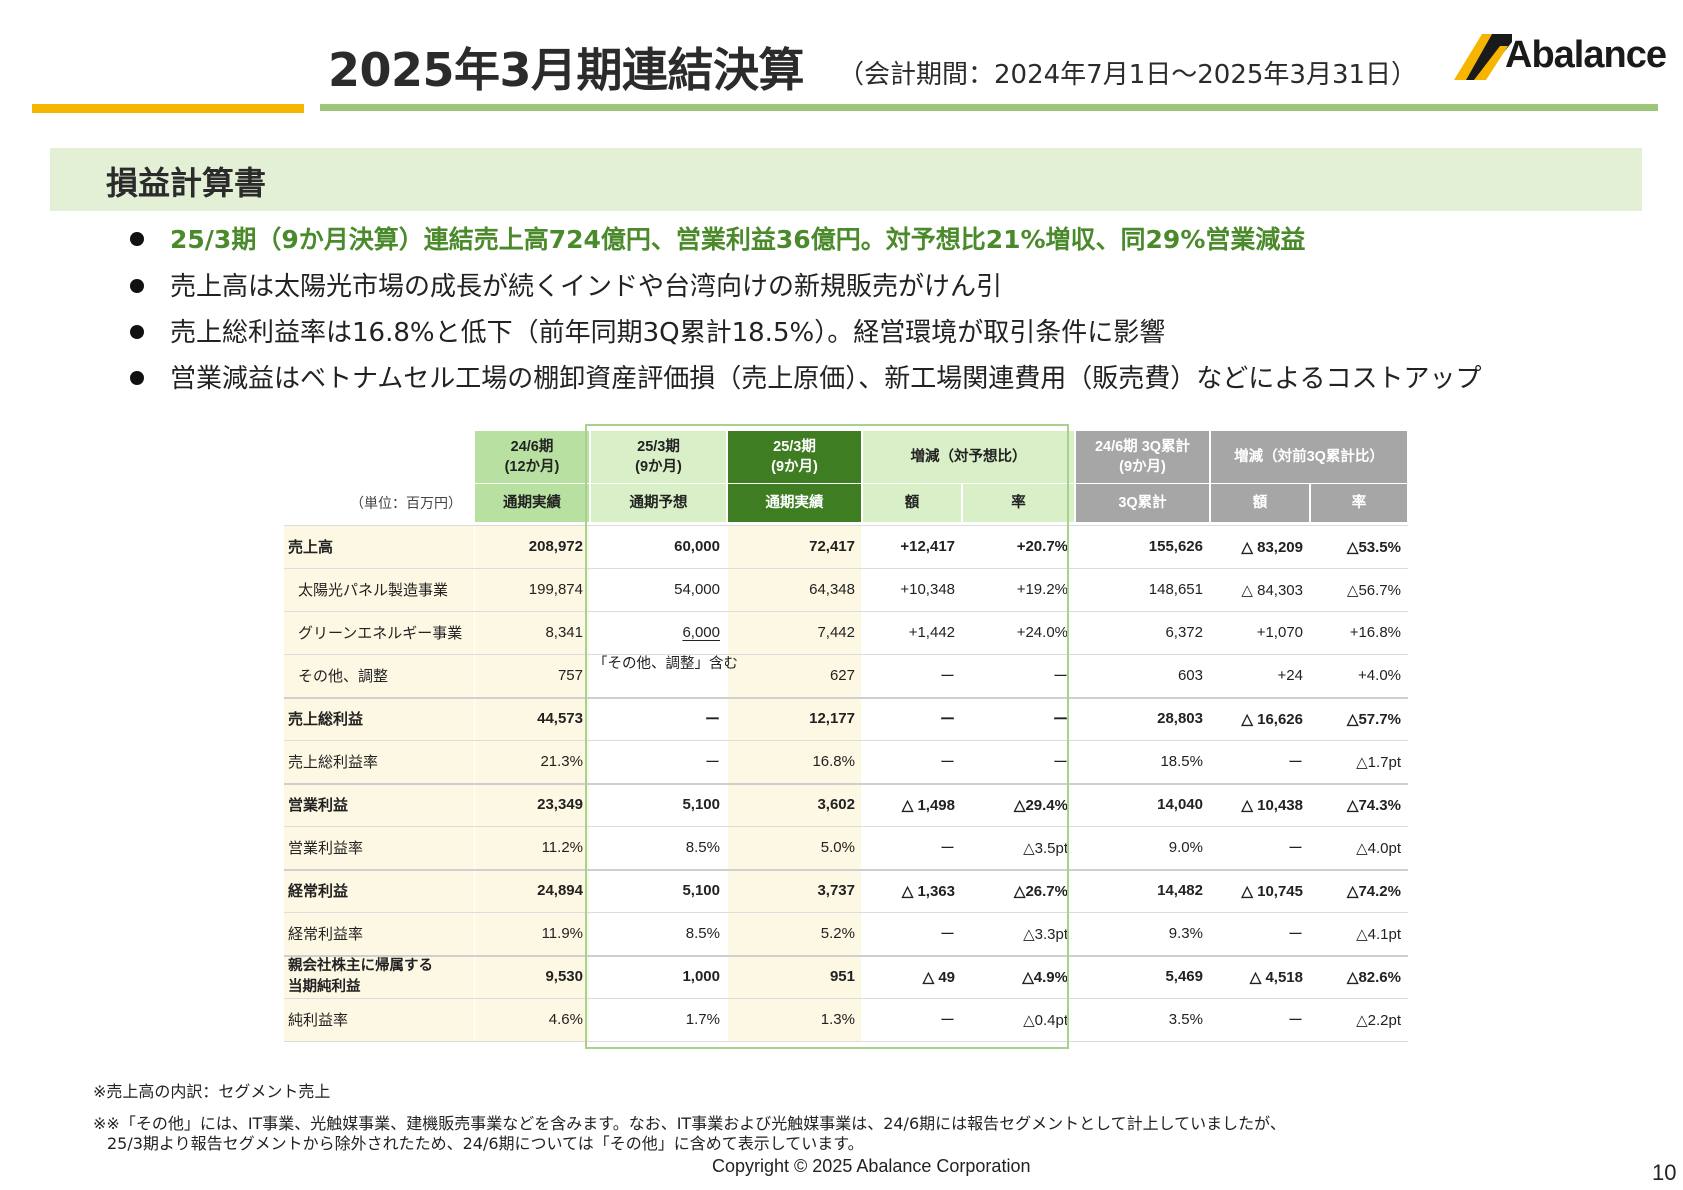 This screenshot has width=1683, height=1190. What do you see at coordinates (794, 457) in the screenshot?
I see `column-header: 25/3期 (9か月)` at bounding box center [794, 457].